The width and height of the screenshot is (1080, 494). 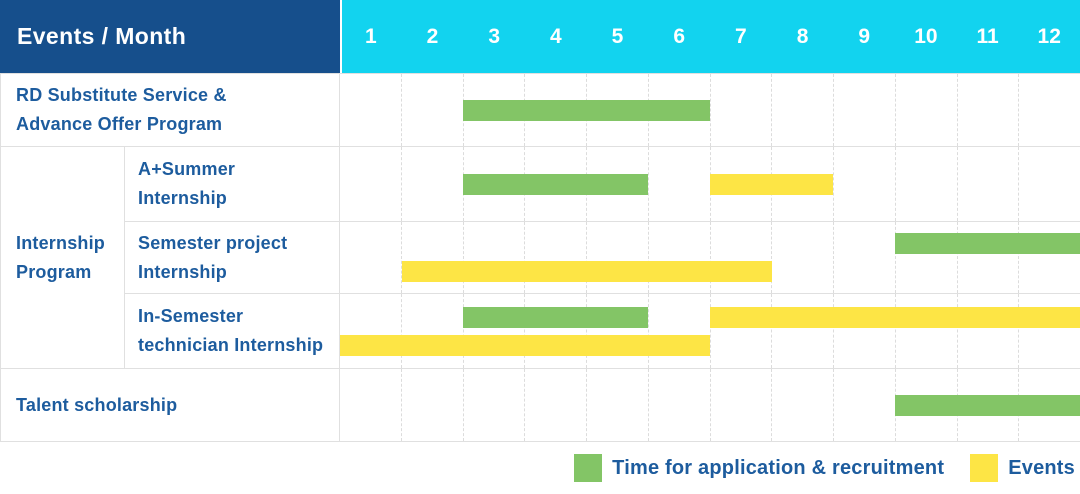 What do you see at coordinates (370, 36) in the screenshot?
I see `month-label: 1` at bounding box center [370, 36].